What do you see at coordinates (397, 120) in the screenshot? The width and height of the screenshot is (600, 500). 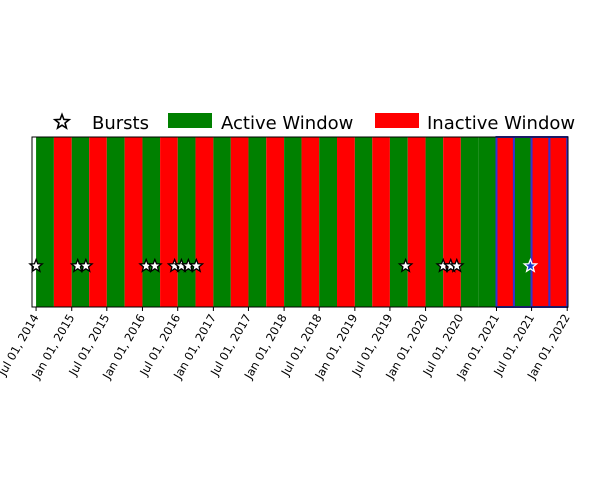 I see `legend-swatch-inactive` at bounding box center [397, 120].